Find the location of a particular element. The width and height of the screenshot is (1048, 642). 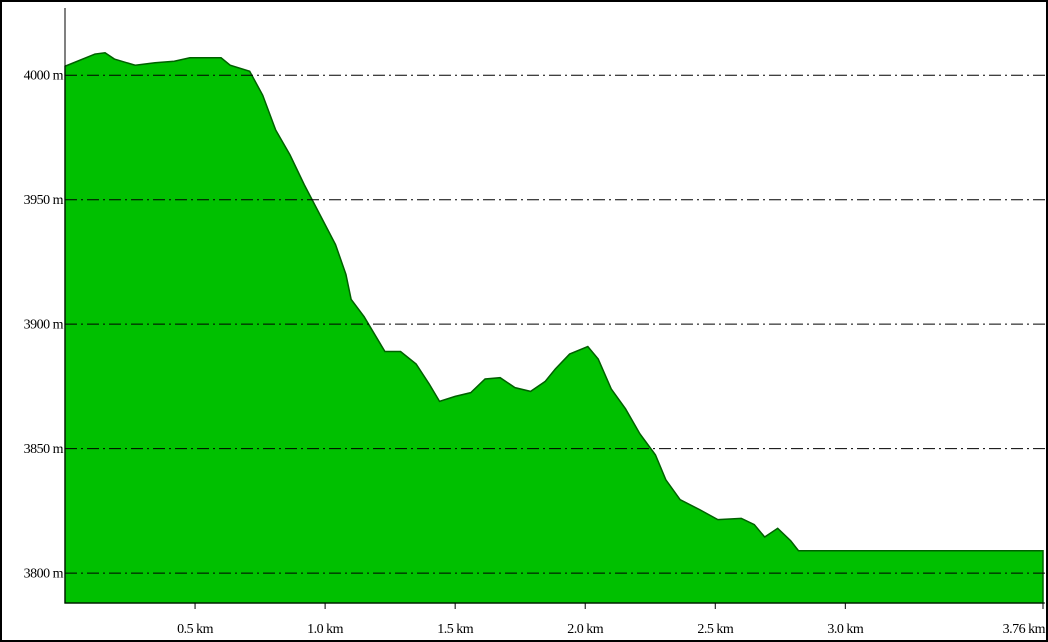

x-tick-label: 2.5 km is located at coordinates (715, 629).